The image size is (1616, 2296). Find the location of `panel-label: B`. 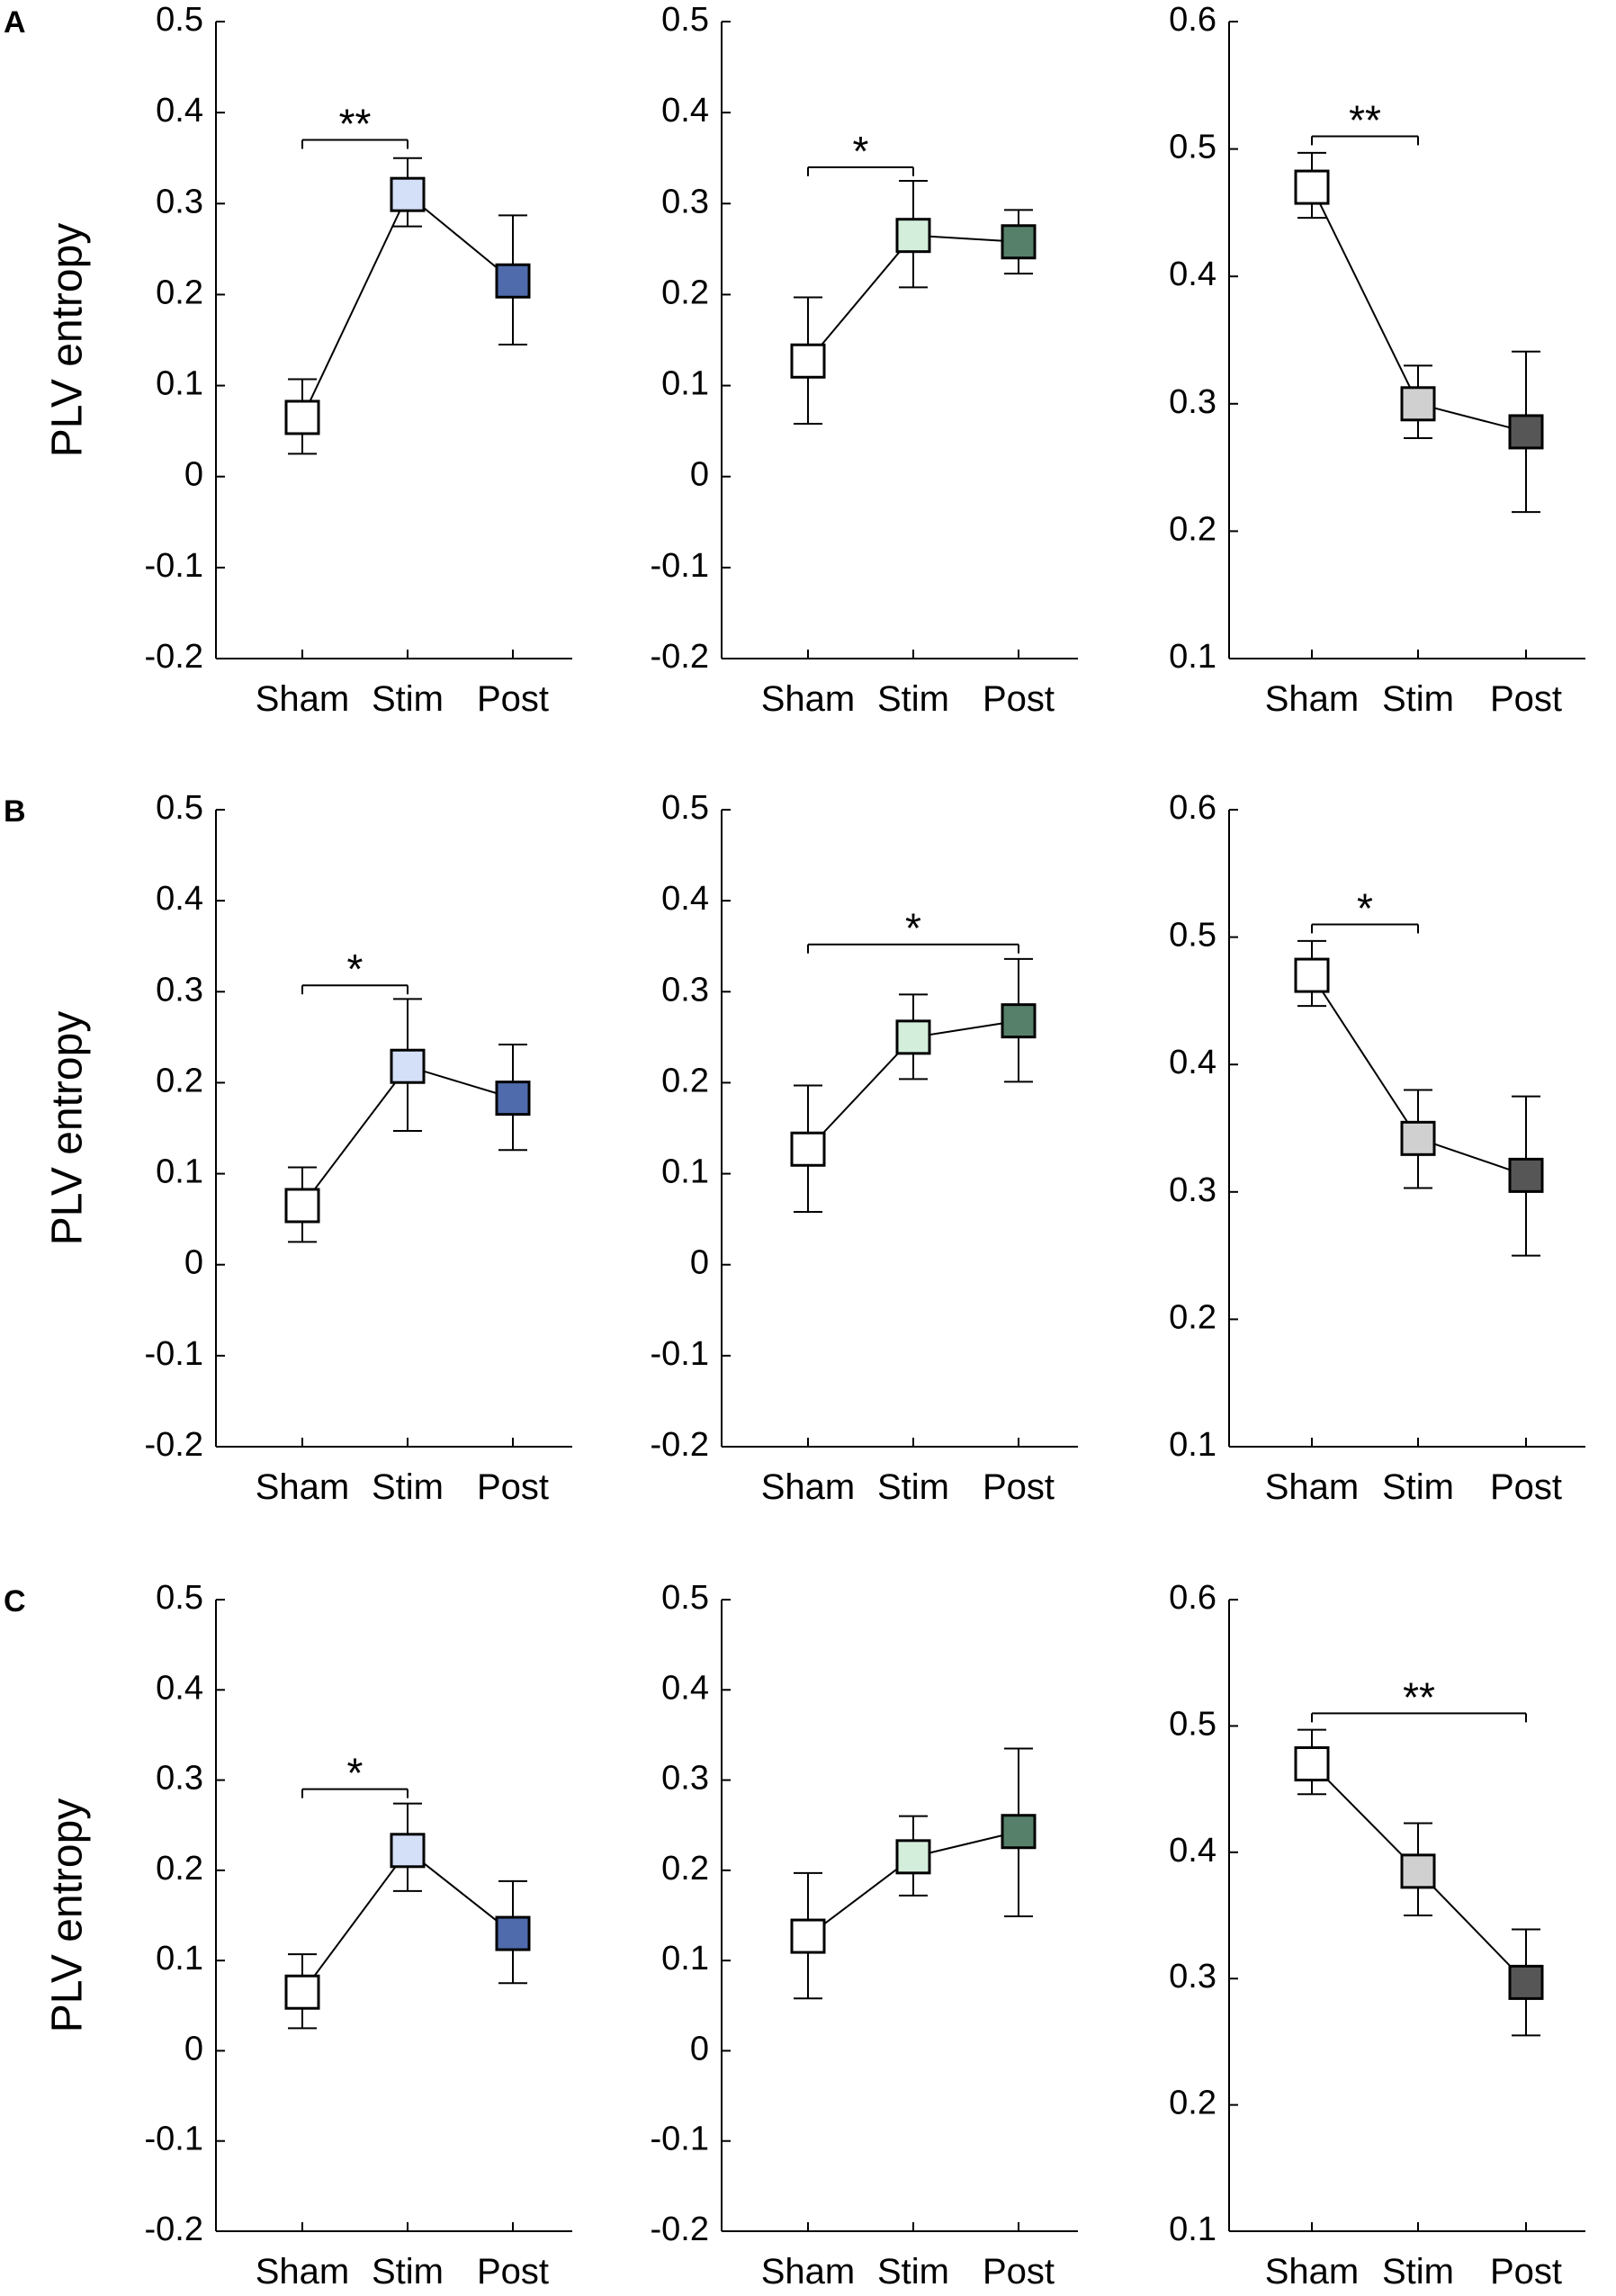

panel-label: B is located at coordinates (15, 811).